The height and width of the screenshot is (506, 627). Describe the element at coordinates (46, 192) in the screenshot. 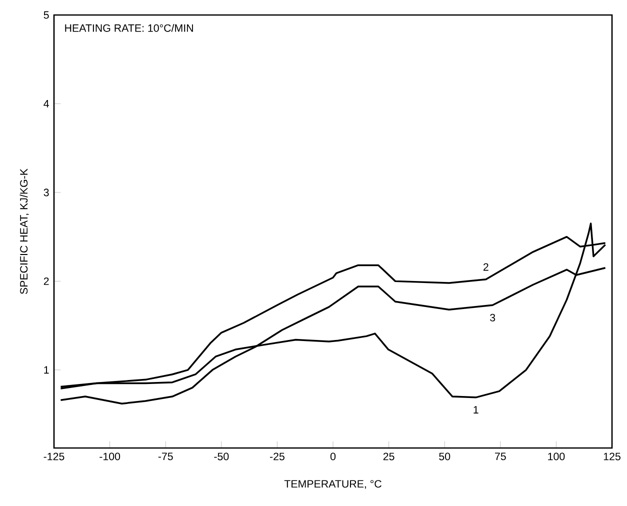

I see `y-tick-label: 3` at that location.